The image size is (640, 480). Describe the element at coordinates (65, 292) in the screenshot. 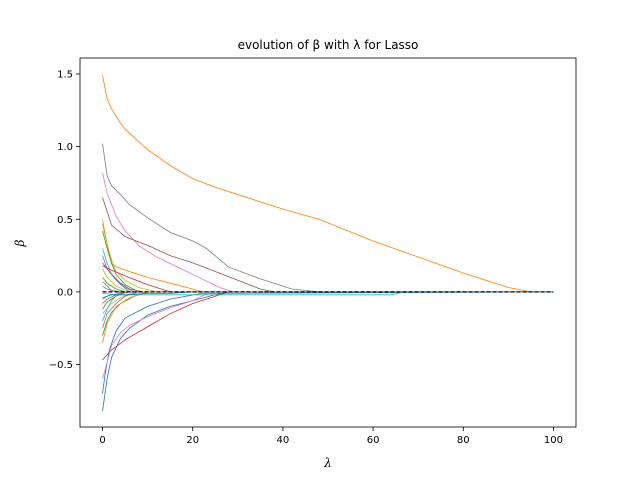

I see `y-tick-label: 0.0` at that location.